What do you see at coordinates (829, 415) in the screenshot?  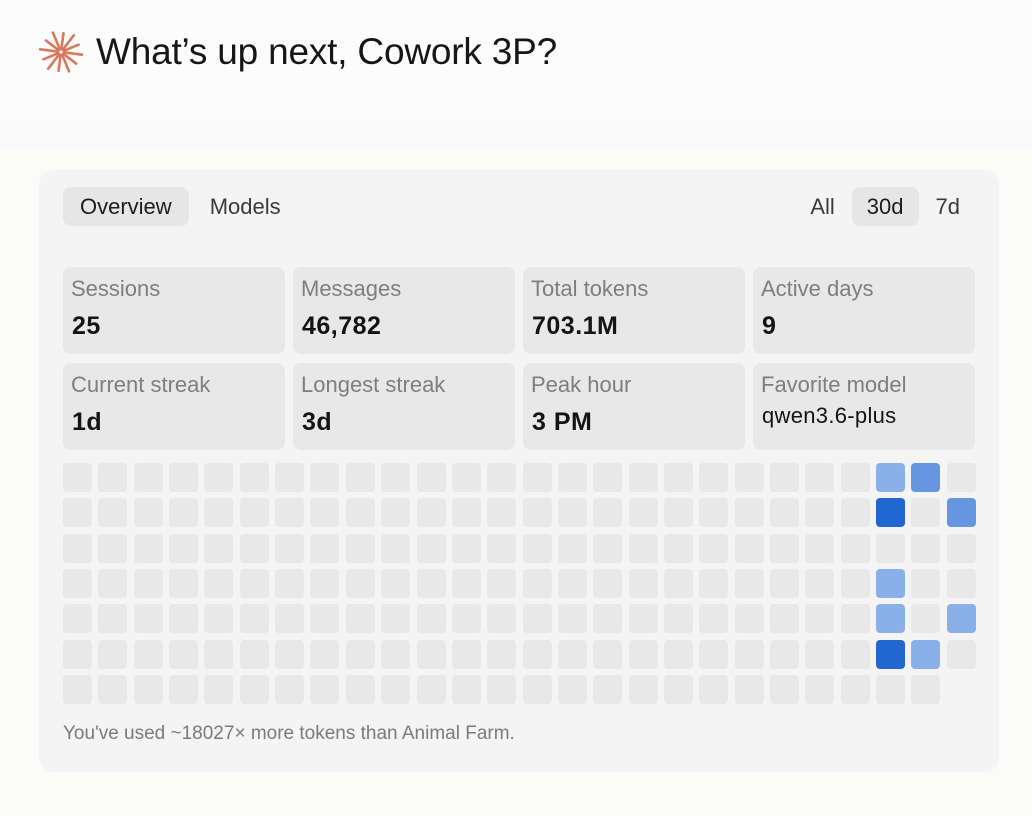 I see `stat-value: qwen3.6-plus` at bounding box center [829, 415].